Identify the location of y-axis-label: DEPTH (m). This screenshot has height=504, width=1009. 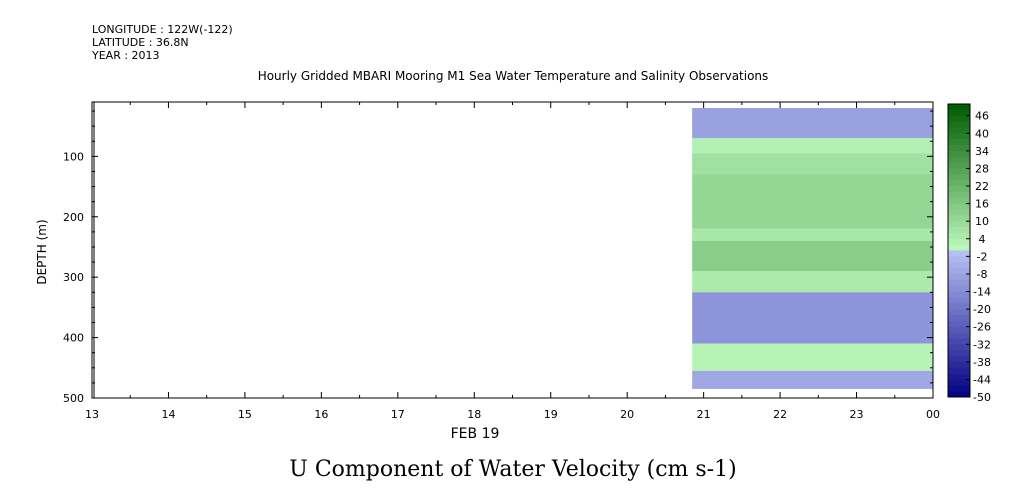
(42, 251).